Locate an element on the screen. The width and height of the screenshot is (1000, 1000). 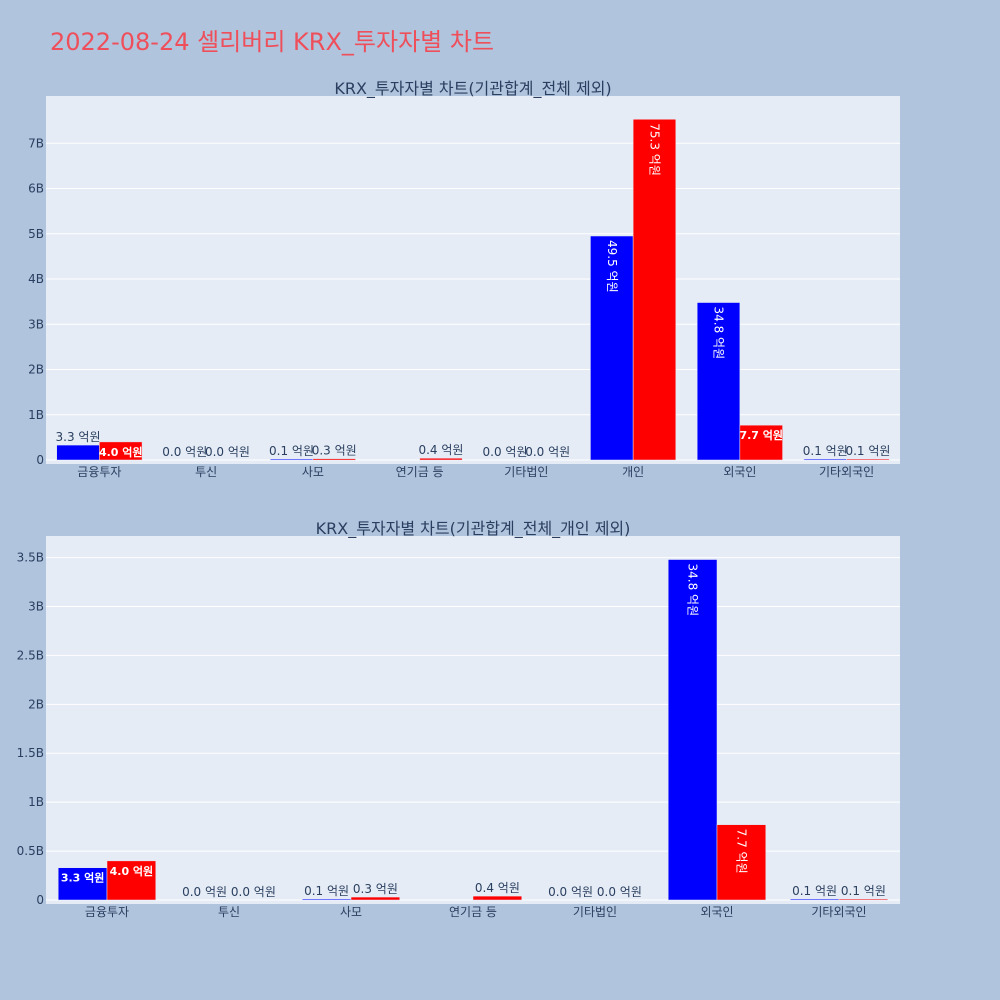
page-title: 2022-08-24 셀리버리 KRX_투자자별 차트 is located at coordinates (272, 42).